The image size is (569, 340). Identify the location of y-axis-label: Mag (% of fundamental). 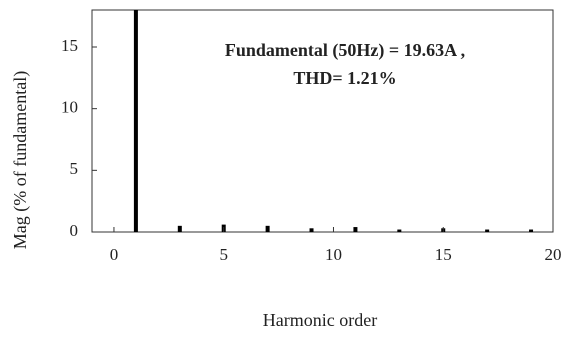
(20, 160).